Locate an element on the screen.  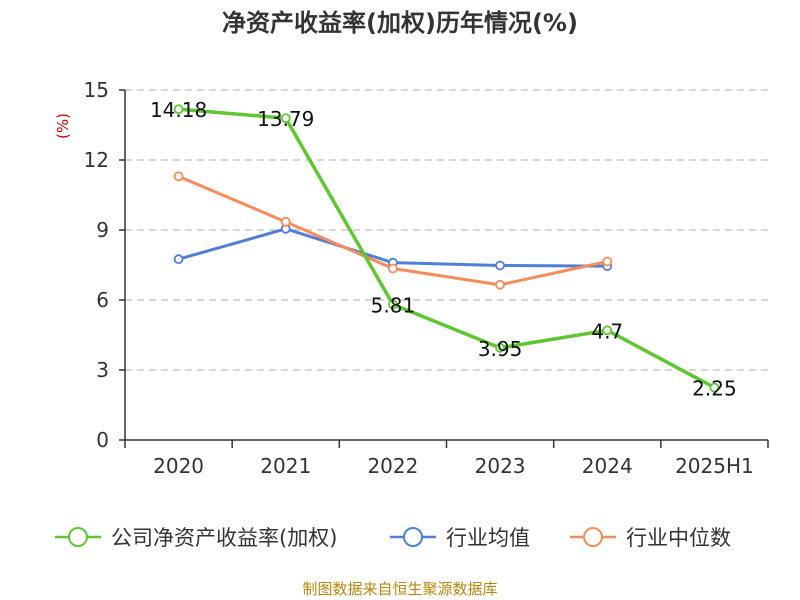
source-note: 制图数据来自恒生聚源数据库 is located at coordinates (399, 589).